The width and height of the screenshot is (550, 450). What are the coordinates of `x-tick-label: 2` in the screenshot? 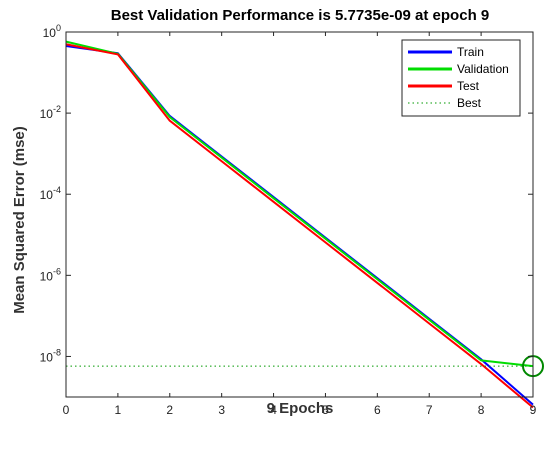 It's located at (169, 410).